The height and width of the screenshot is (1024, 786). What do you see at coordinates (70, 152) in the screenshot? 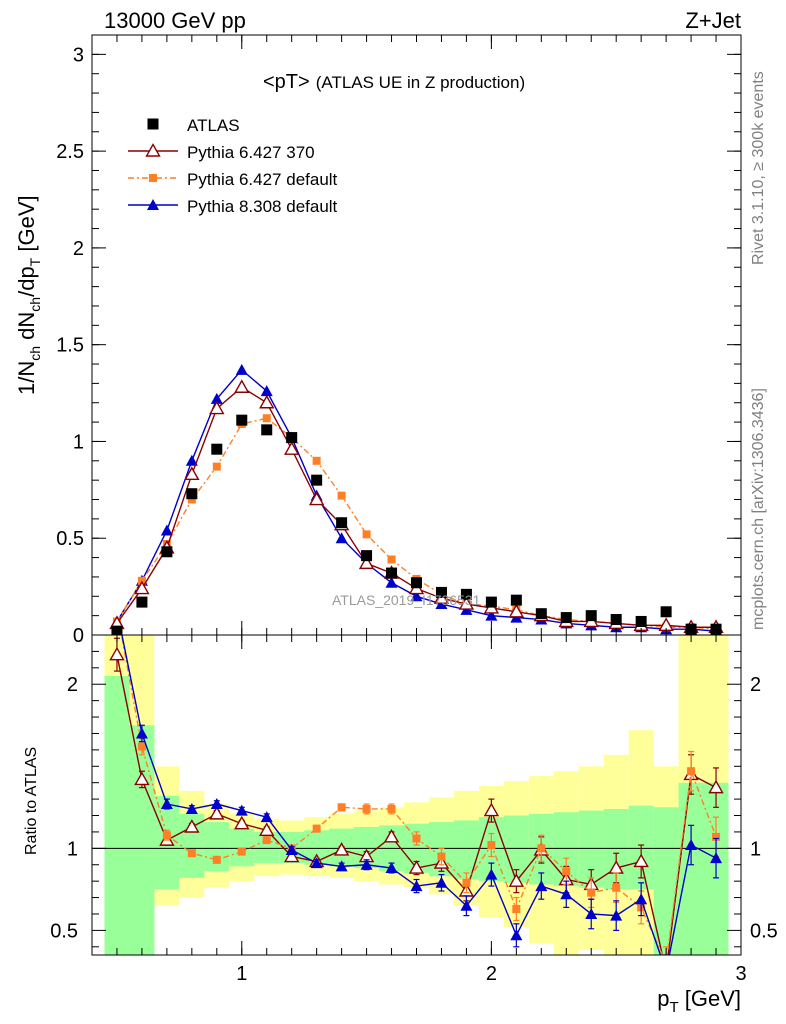
I see `y-tick-label-main: 2.5` at bounding box center [70, 152].